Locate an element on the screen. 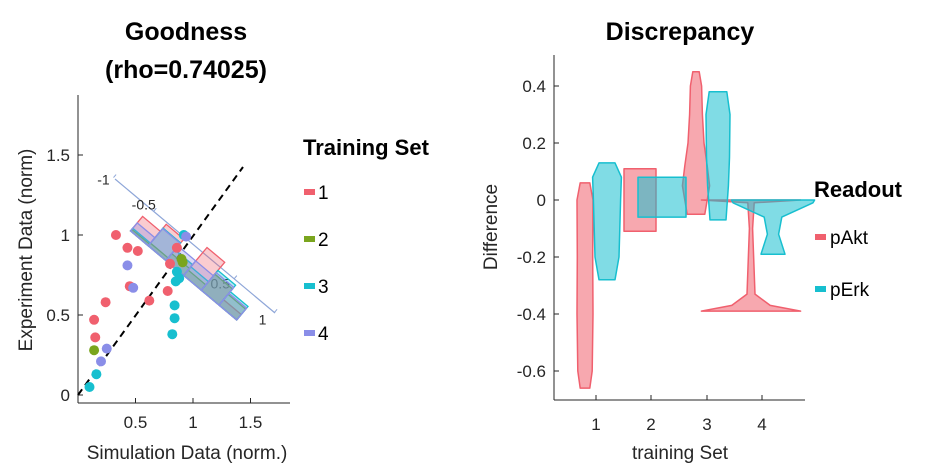 This screenshot has height=475, width=934. discrepancy-y-tick-label: -0.6 is located at coordinates (531, 371).